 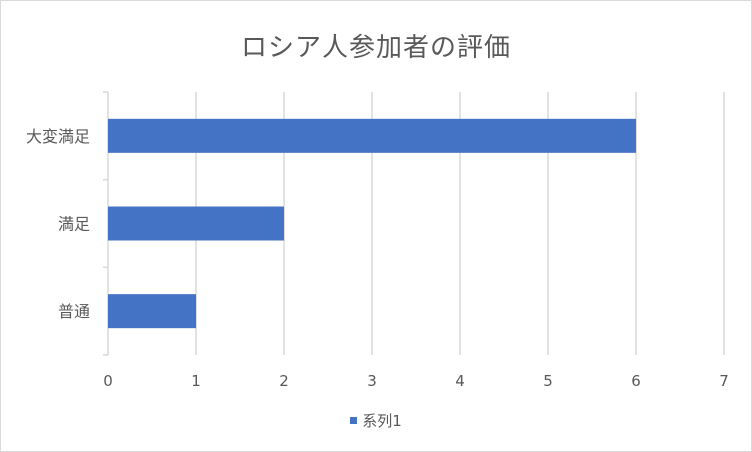 What do you see at coordinates (548, 381) in the screenshot?
I see `x-tick-label: 5` at bounding box center [548, 381].